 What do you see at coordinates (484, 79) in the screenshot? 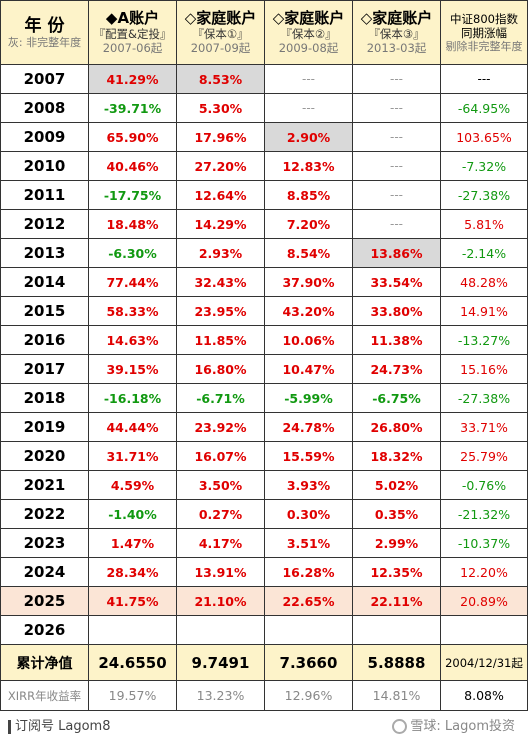
I see `index-return-cell: ---` at bounding box center [484, 79].